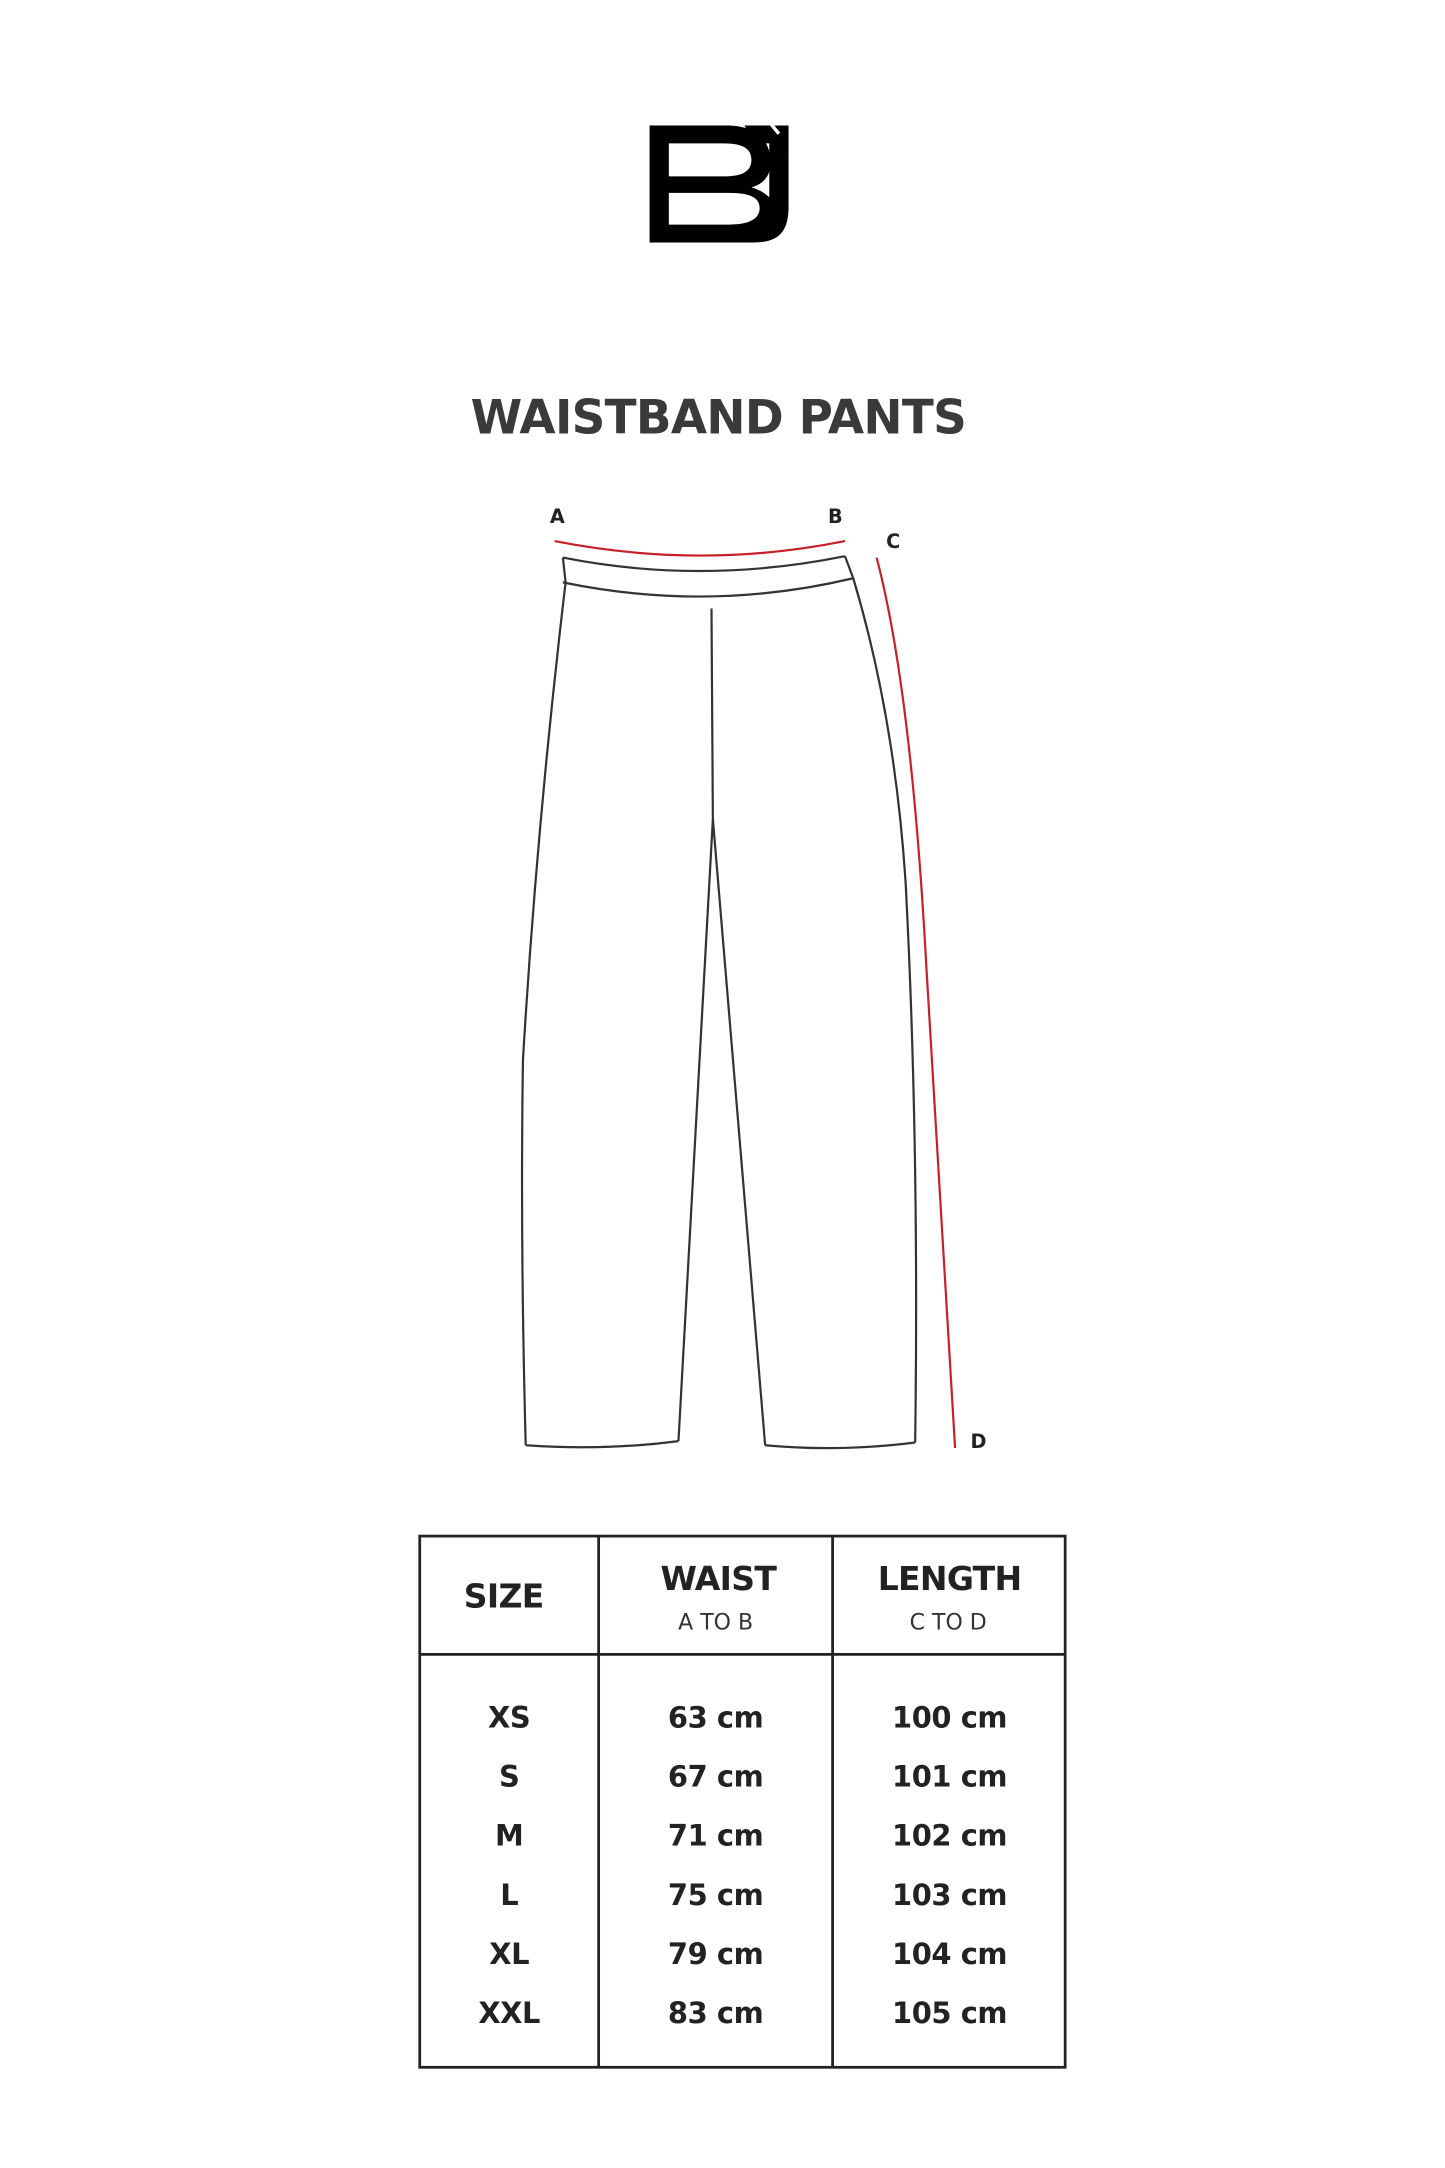 This screenshot has width=1445, height=2168. Describe the element at coordinates (949, 1836) in the screenshot. I see `cell-length: 102 cm` at that location.